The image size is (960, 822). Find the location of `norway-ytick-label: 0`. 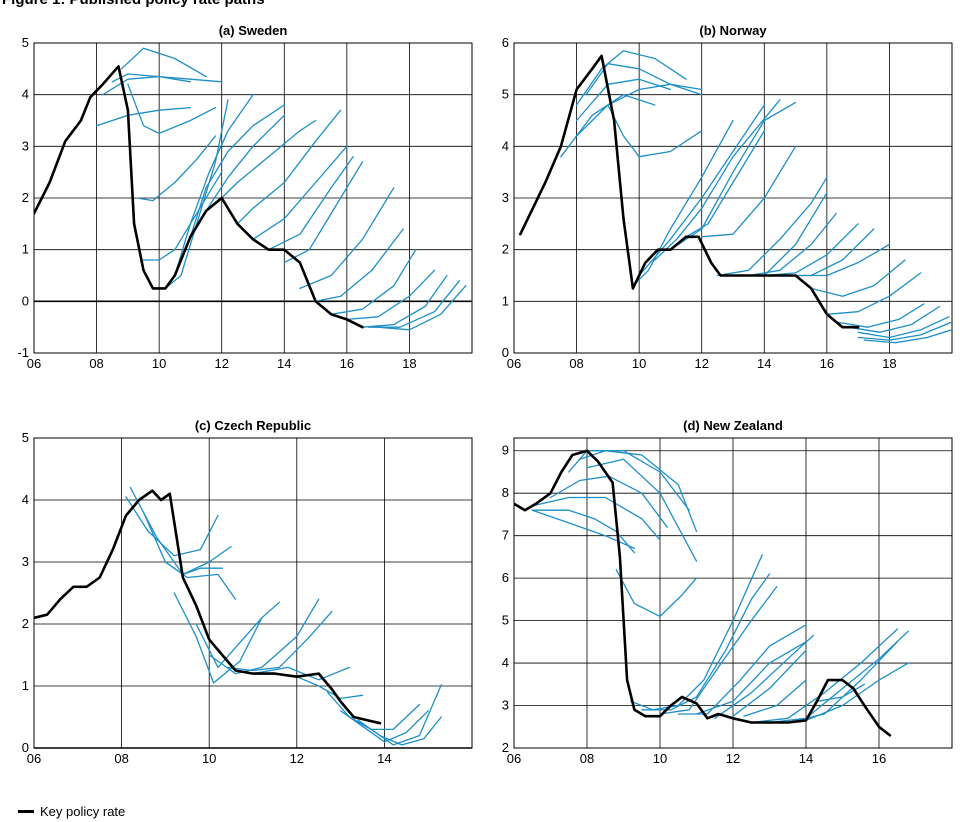

norway-ytick-label: 0 is located at coordinates (505, 352).